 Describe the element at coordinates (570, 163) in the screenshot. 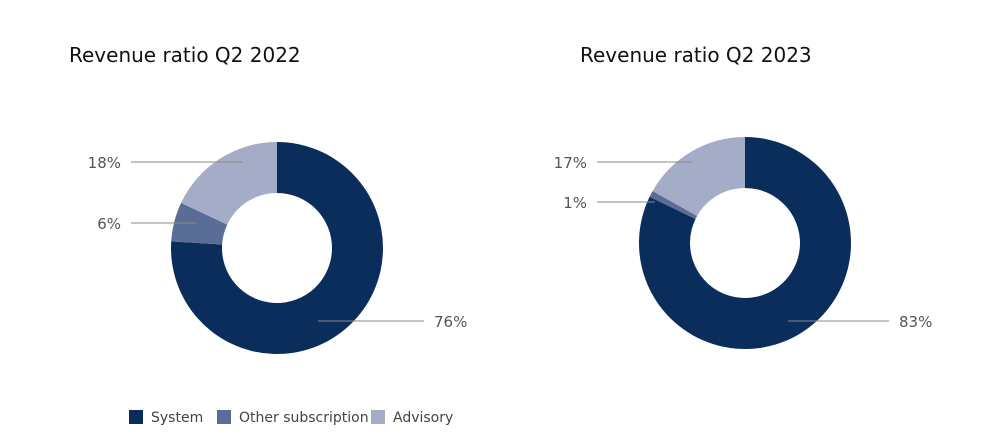

I see `data-label-advisory-2023: 17%` at that location.